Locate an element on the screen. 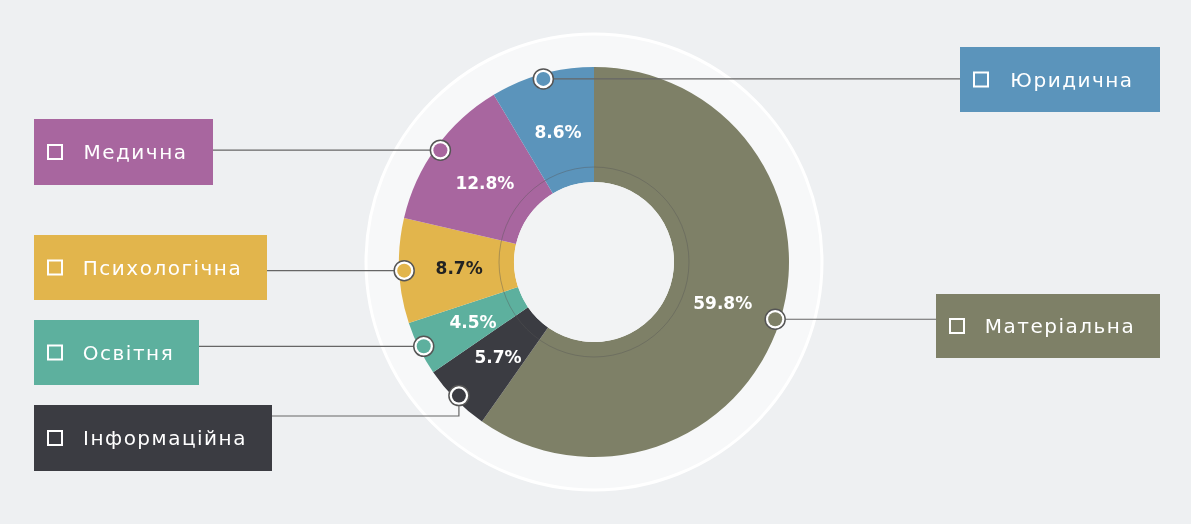 The height and width of the screenshot is (524, 1191). data-label: 8.6% is located at coordinates (558, 131).